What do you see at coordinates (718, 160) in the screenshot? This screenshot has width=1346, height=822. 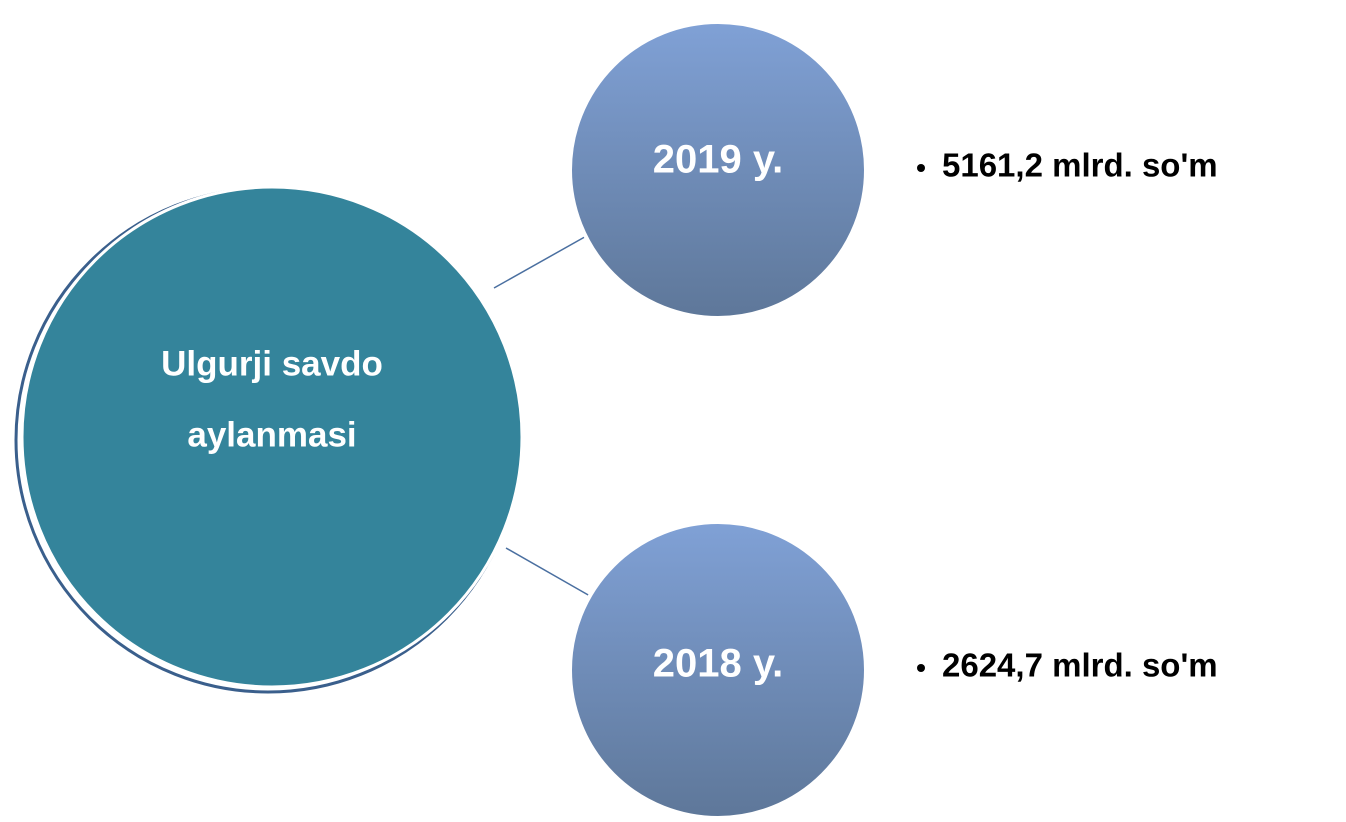 I see `year-label: 2019 y.` at bounding box center [718, 160].